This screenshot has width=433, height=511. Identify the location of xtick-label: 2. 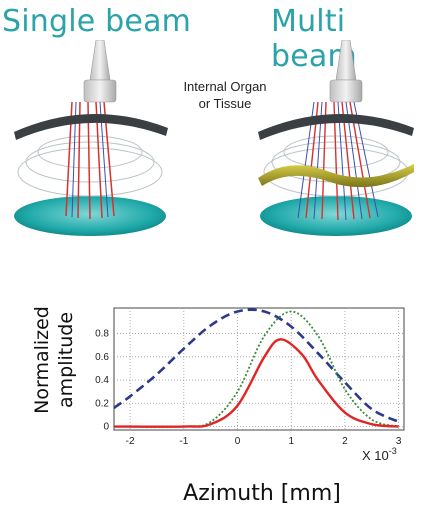
(345, 441).